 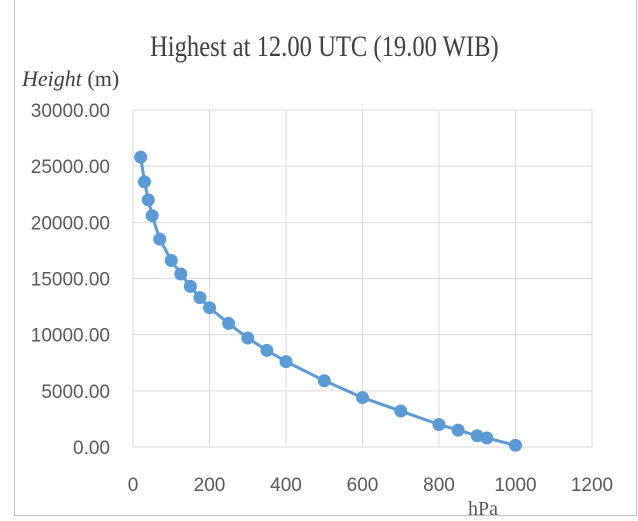 I want to click on x-tick-labels: 0 200 400 600 800 1000 1200, so click(x=370, y=485).